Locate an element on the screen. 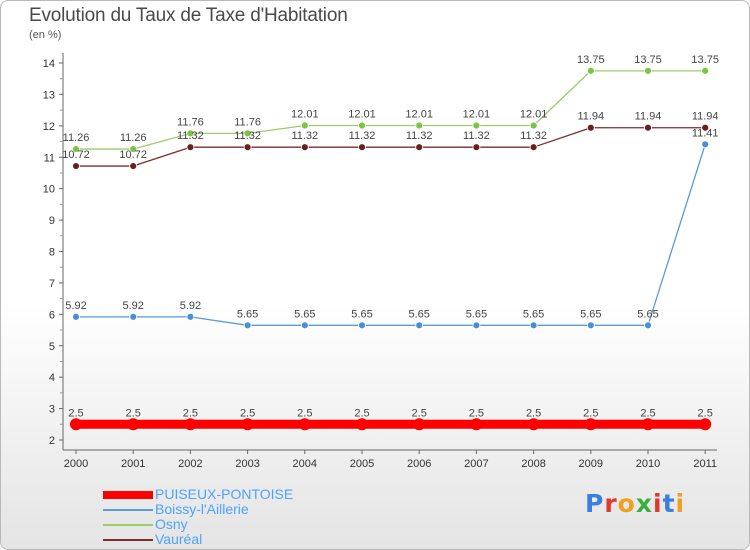 Image resolution: width=750 pixels, height=550 pixels. x-tick-label: 2011 is located at coordinates (705, 464).